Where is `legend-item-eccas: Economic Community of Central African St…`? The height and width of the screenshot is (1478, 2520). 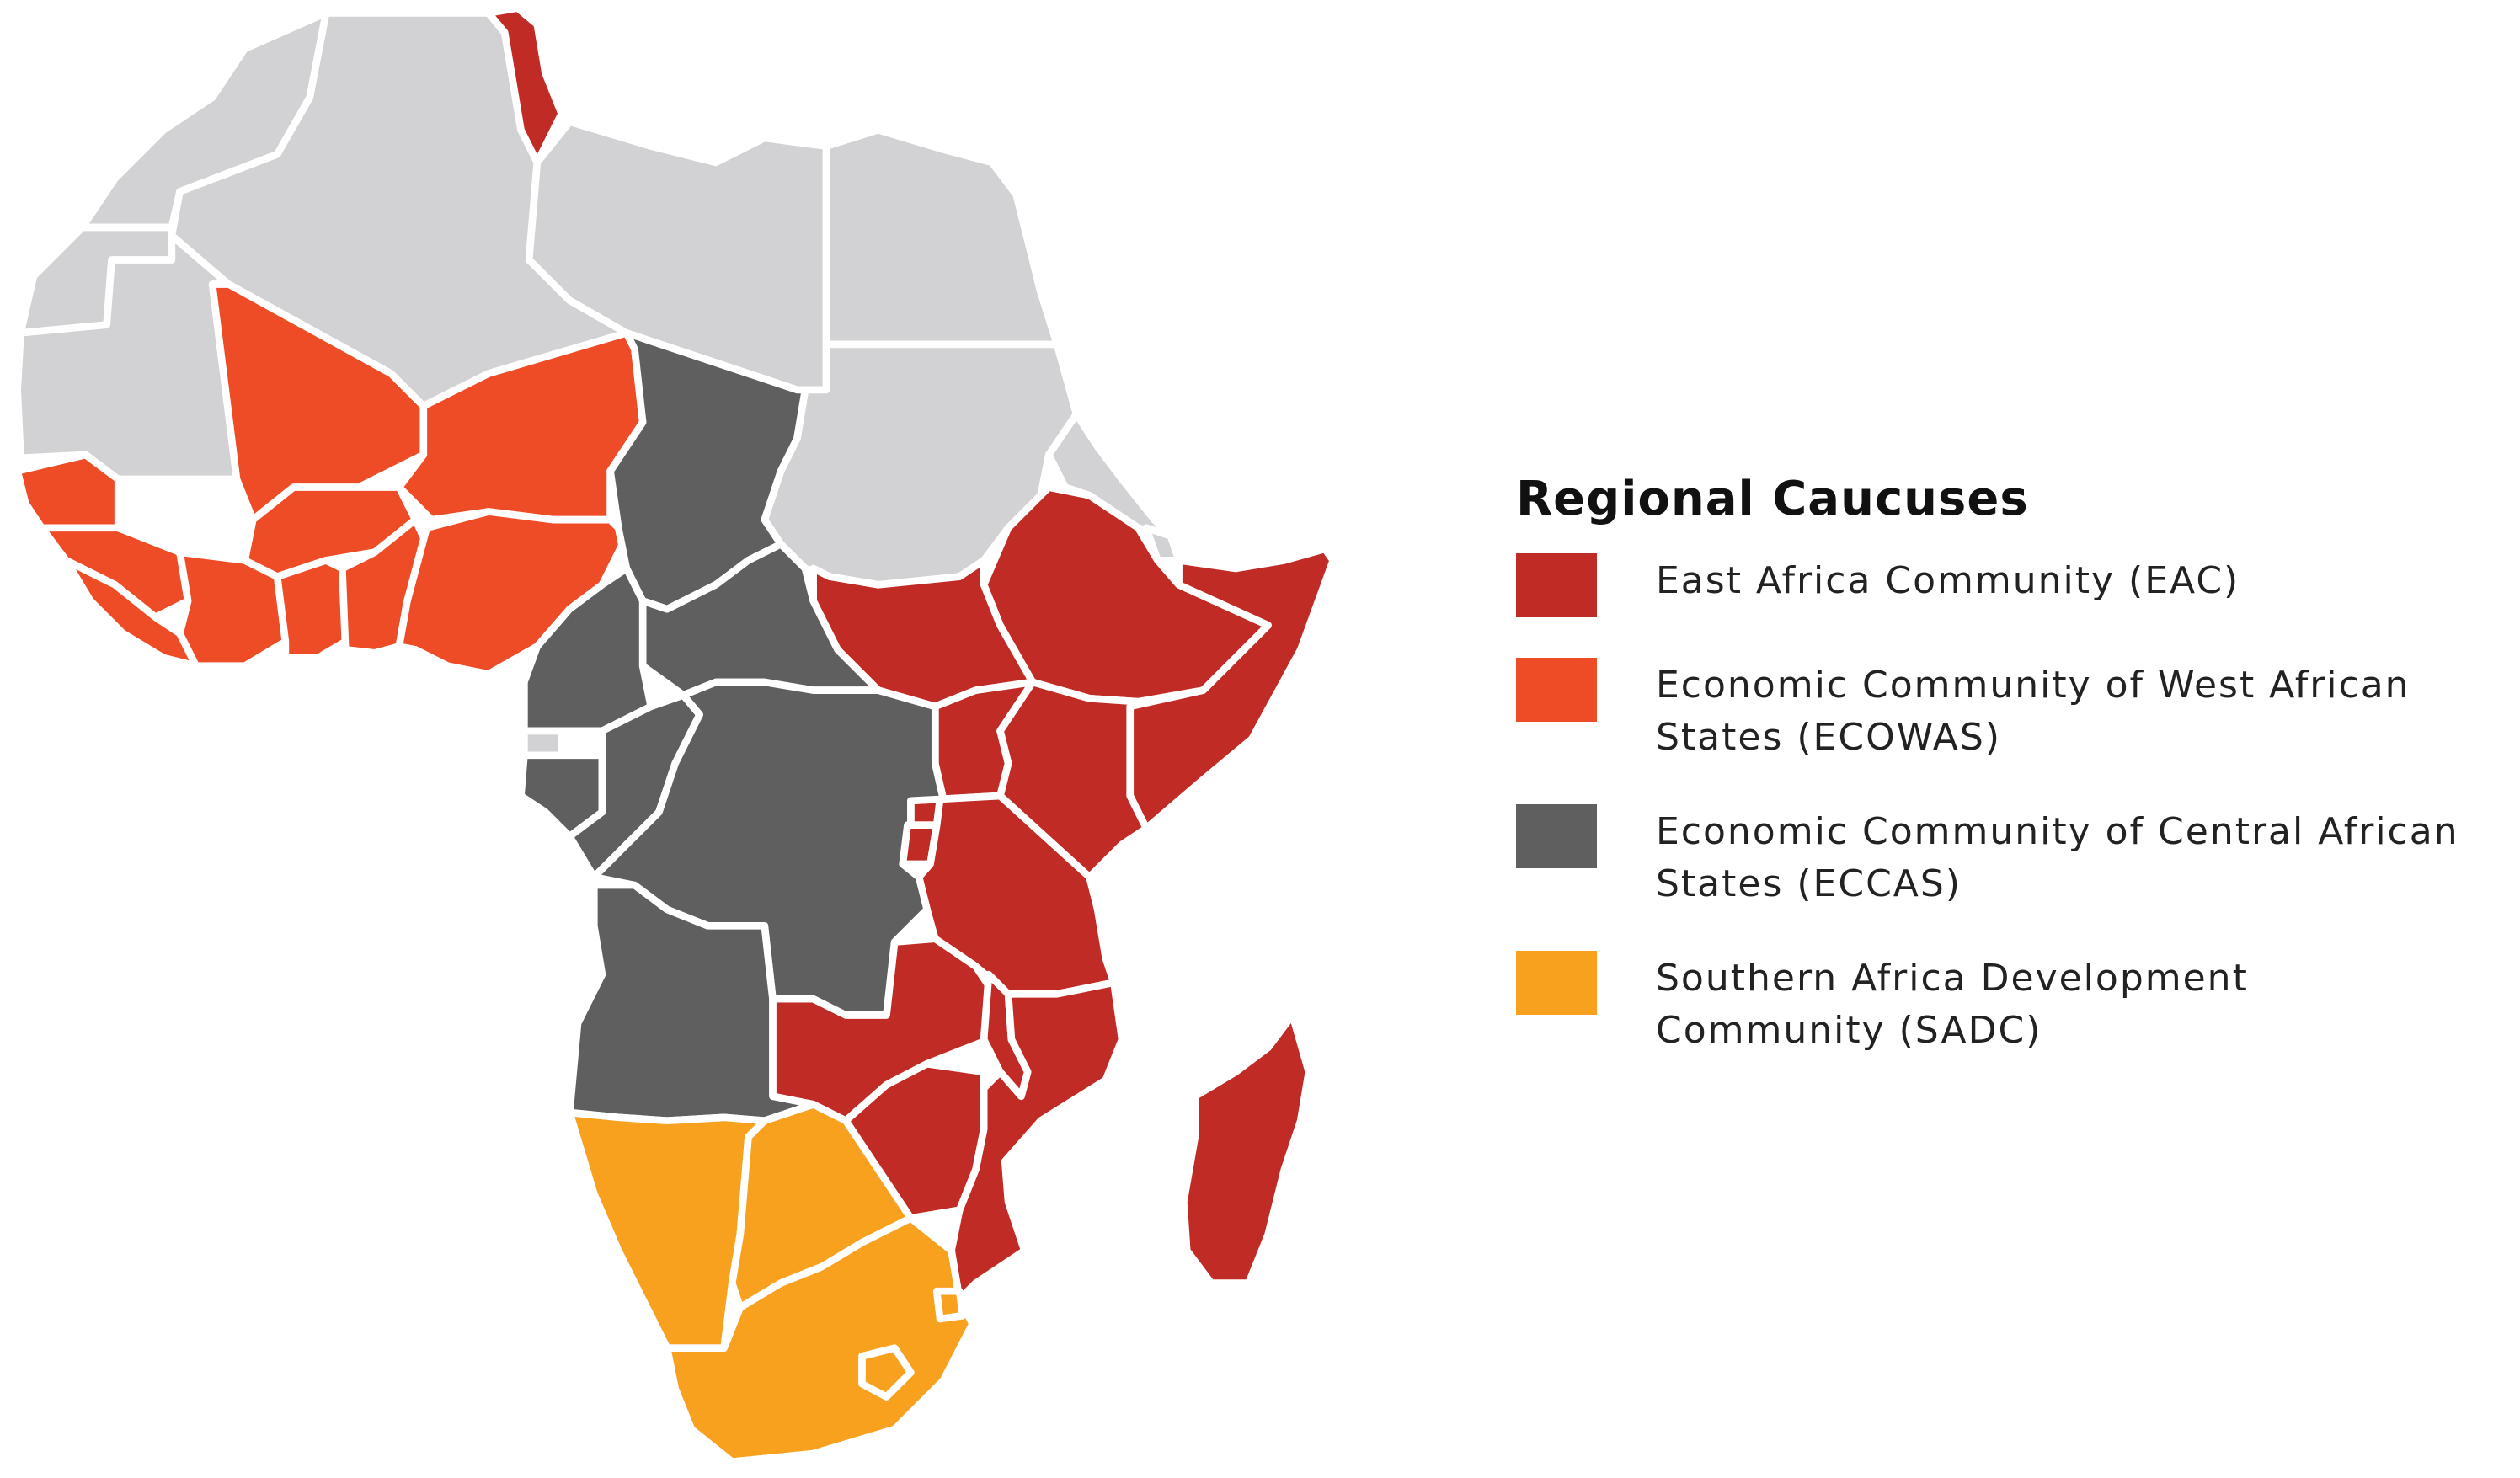 legend-item-eccas: Economic Community of Central African St… is located at coordinates (2000, 857).